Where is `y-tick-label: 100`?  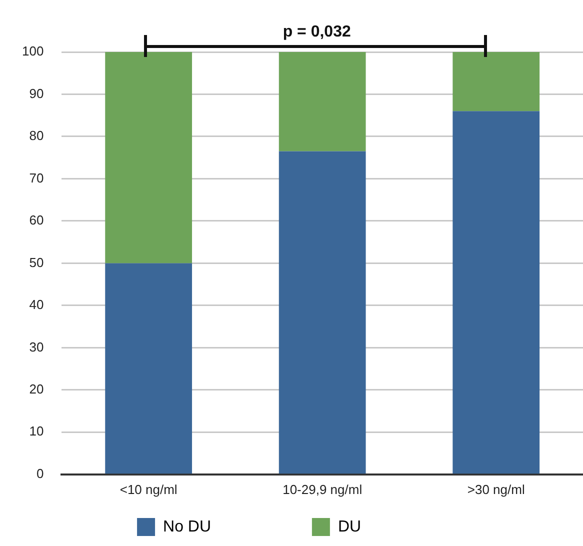 y-tick-label: 100 is located at coordinates (33, 51).